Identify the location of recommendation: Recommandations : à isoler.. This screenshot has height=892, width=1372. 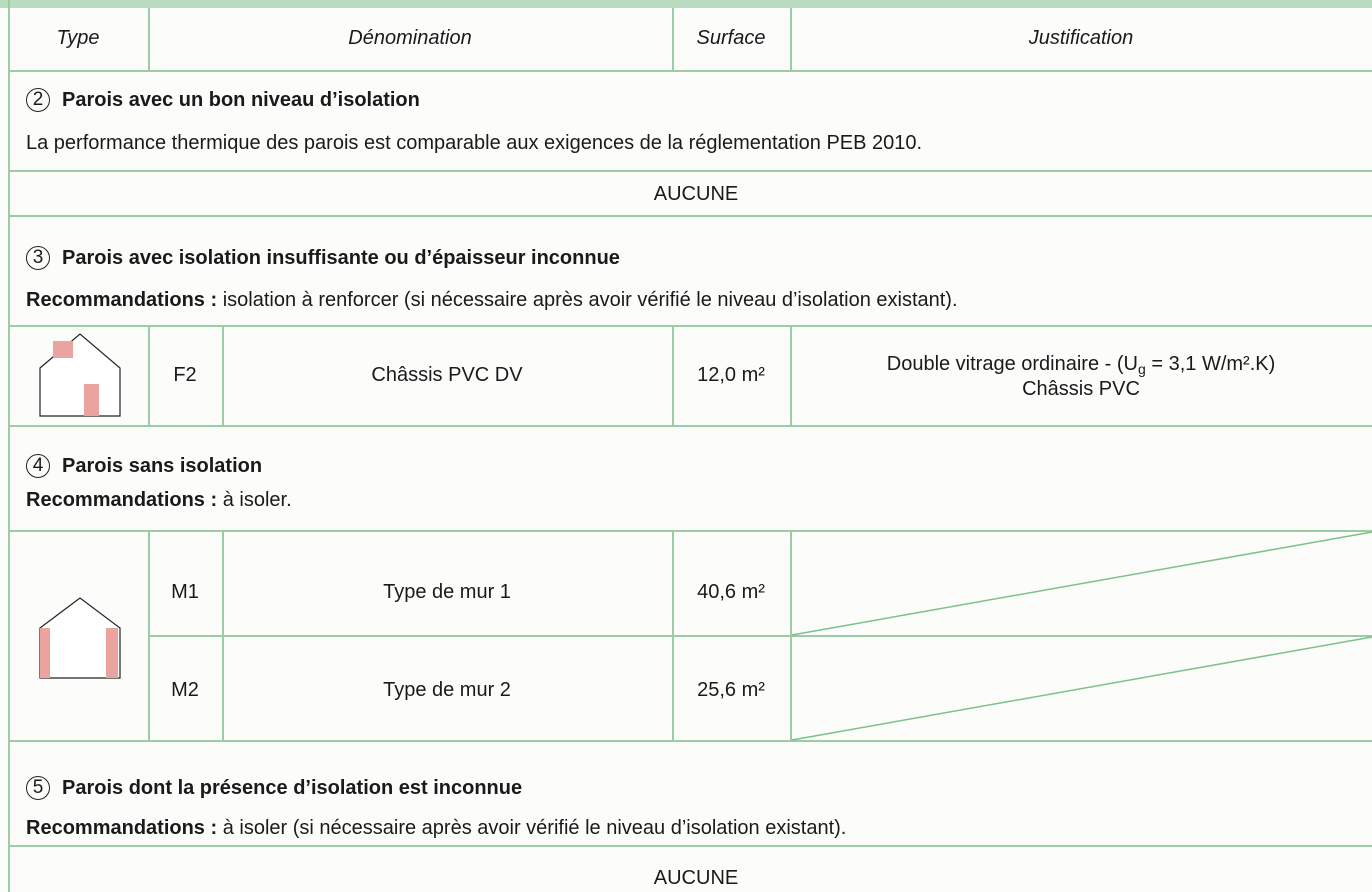
(159, 500).